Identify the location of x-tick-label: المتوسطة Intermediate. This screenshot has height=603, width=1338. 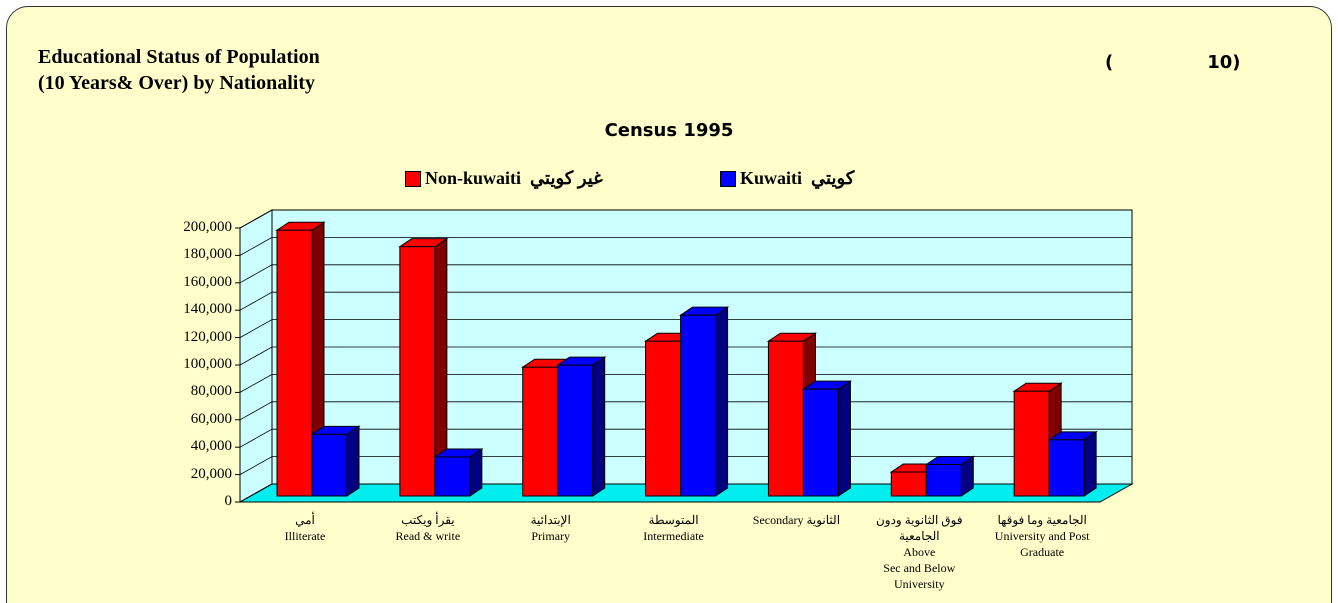
(673, 528).